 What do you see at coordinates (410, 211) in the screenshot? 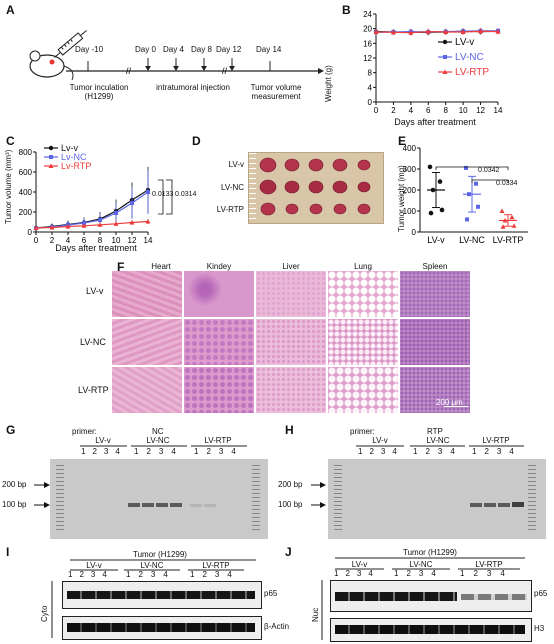
I see `y-tick-label: 100` at bounding box center [410, 211].